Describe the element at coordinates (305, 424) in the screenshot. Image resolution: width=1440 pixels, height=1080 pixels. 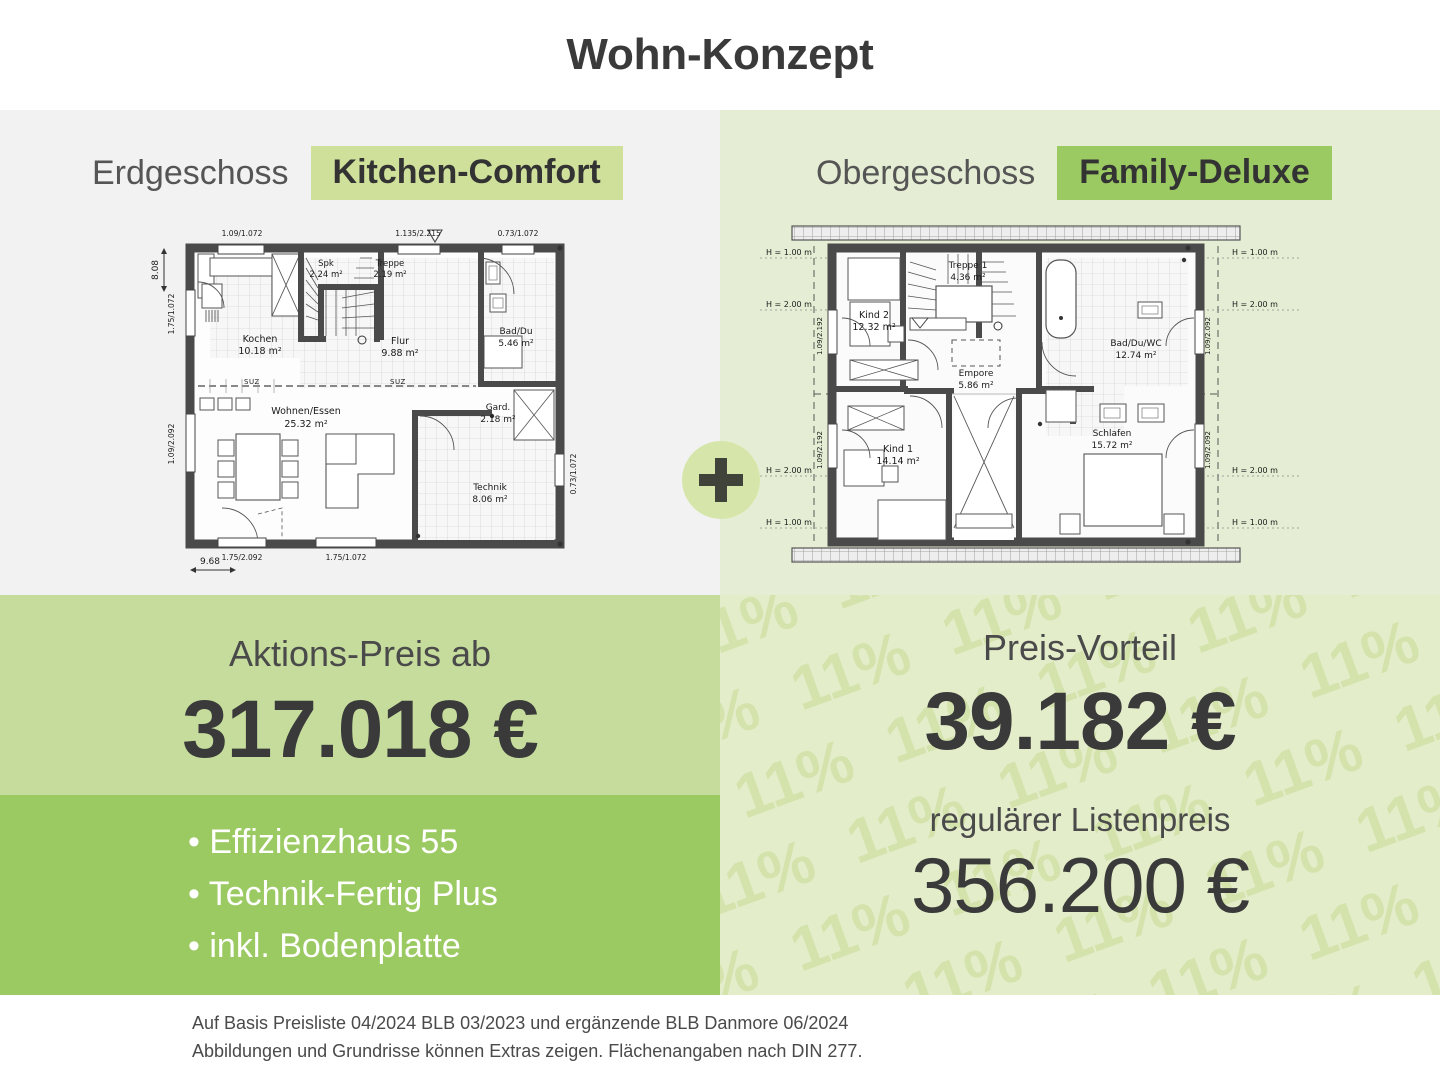
I see `svg-text: 25.32 m²` at that location.